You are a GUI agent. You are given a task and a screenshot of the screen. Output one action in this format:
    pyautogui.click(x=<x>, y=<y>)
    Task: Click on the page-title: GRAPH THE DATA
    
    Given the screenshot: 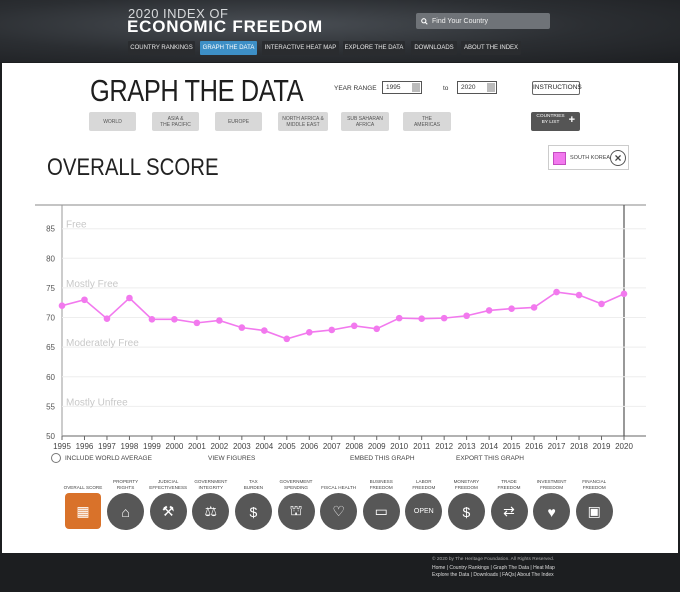 What is the action you would take?
    pyautogui.click(x=197, y=90)
    